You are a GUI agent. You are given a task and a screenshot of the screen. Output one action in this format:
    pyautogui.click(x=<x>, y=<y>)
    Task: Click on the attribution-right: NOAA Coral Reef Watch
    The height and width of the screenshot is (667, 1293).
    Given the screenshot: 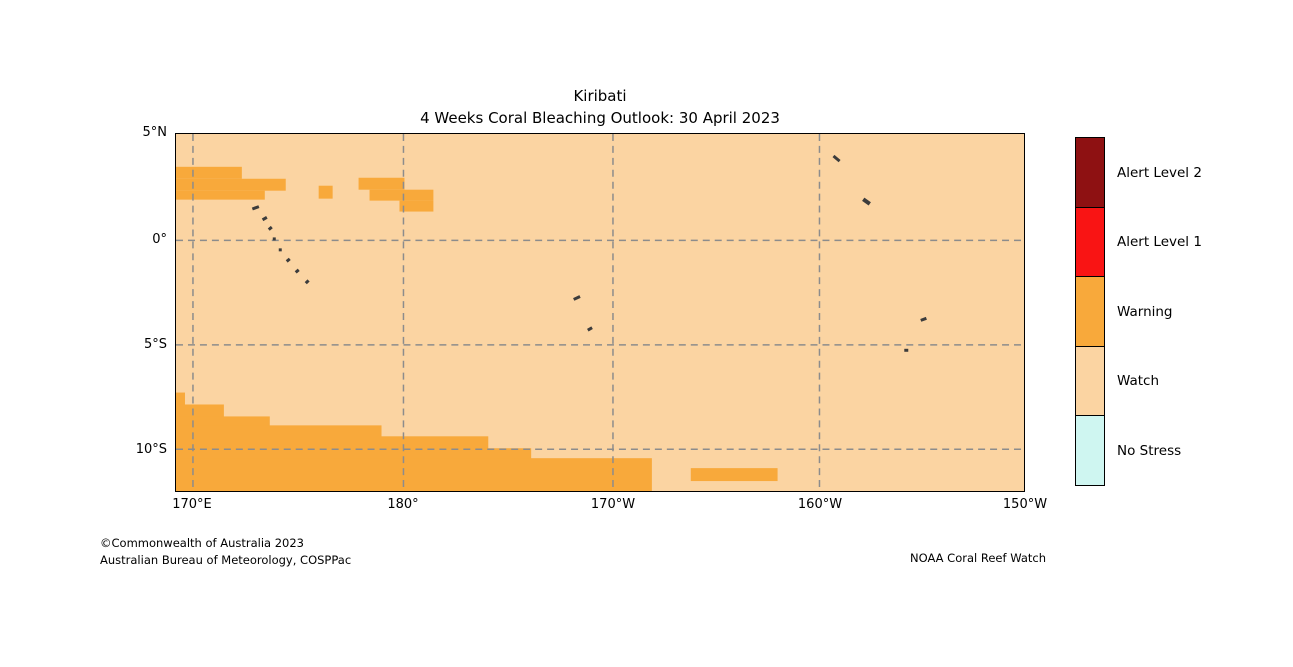 What is the action you would take?
    pyautogui.click(x=978, y=558)
    